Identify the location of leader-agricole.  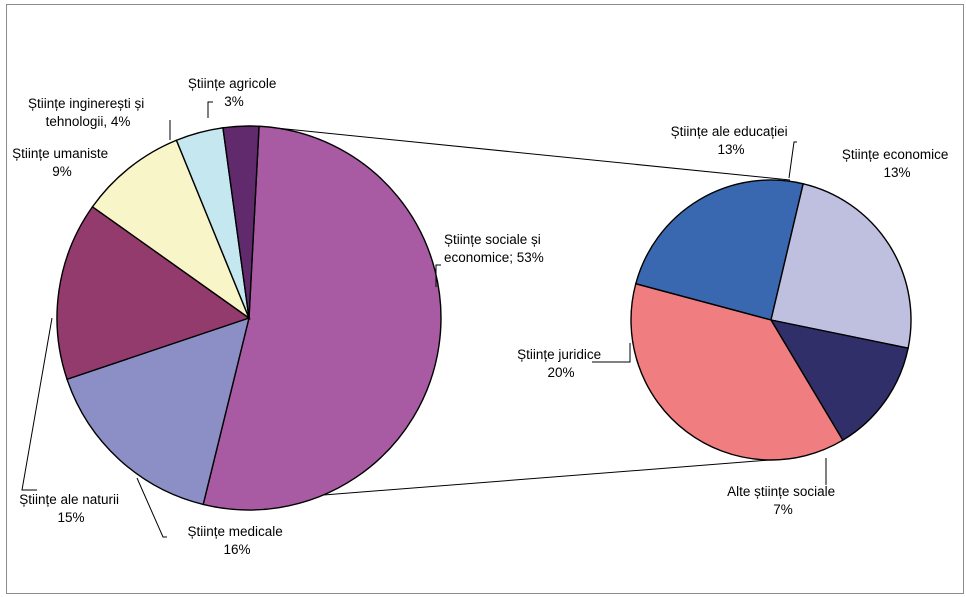
(210, 109).